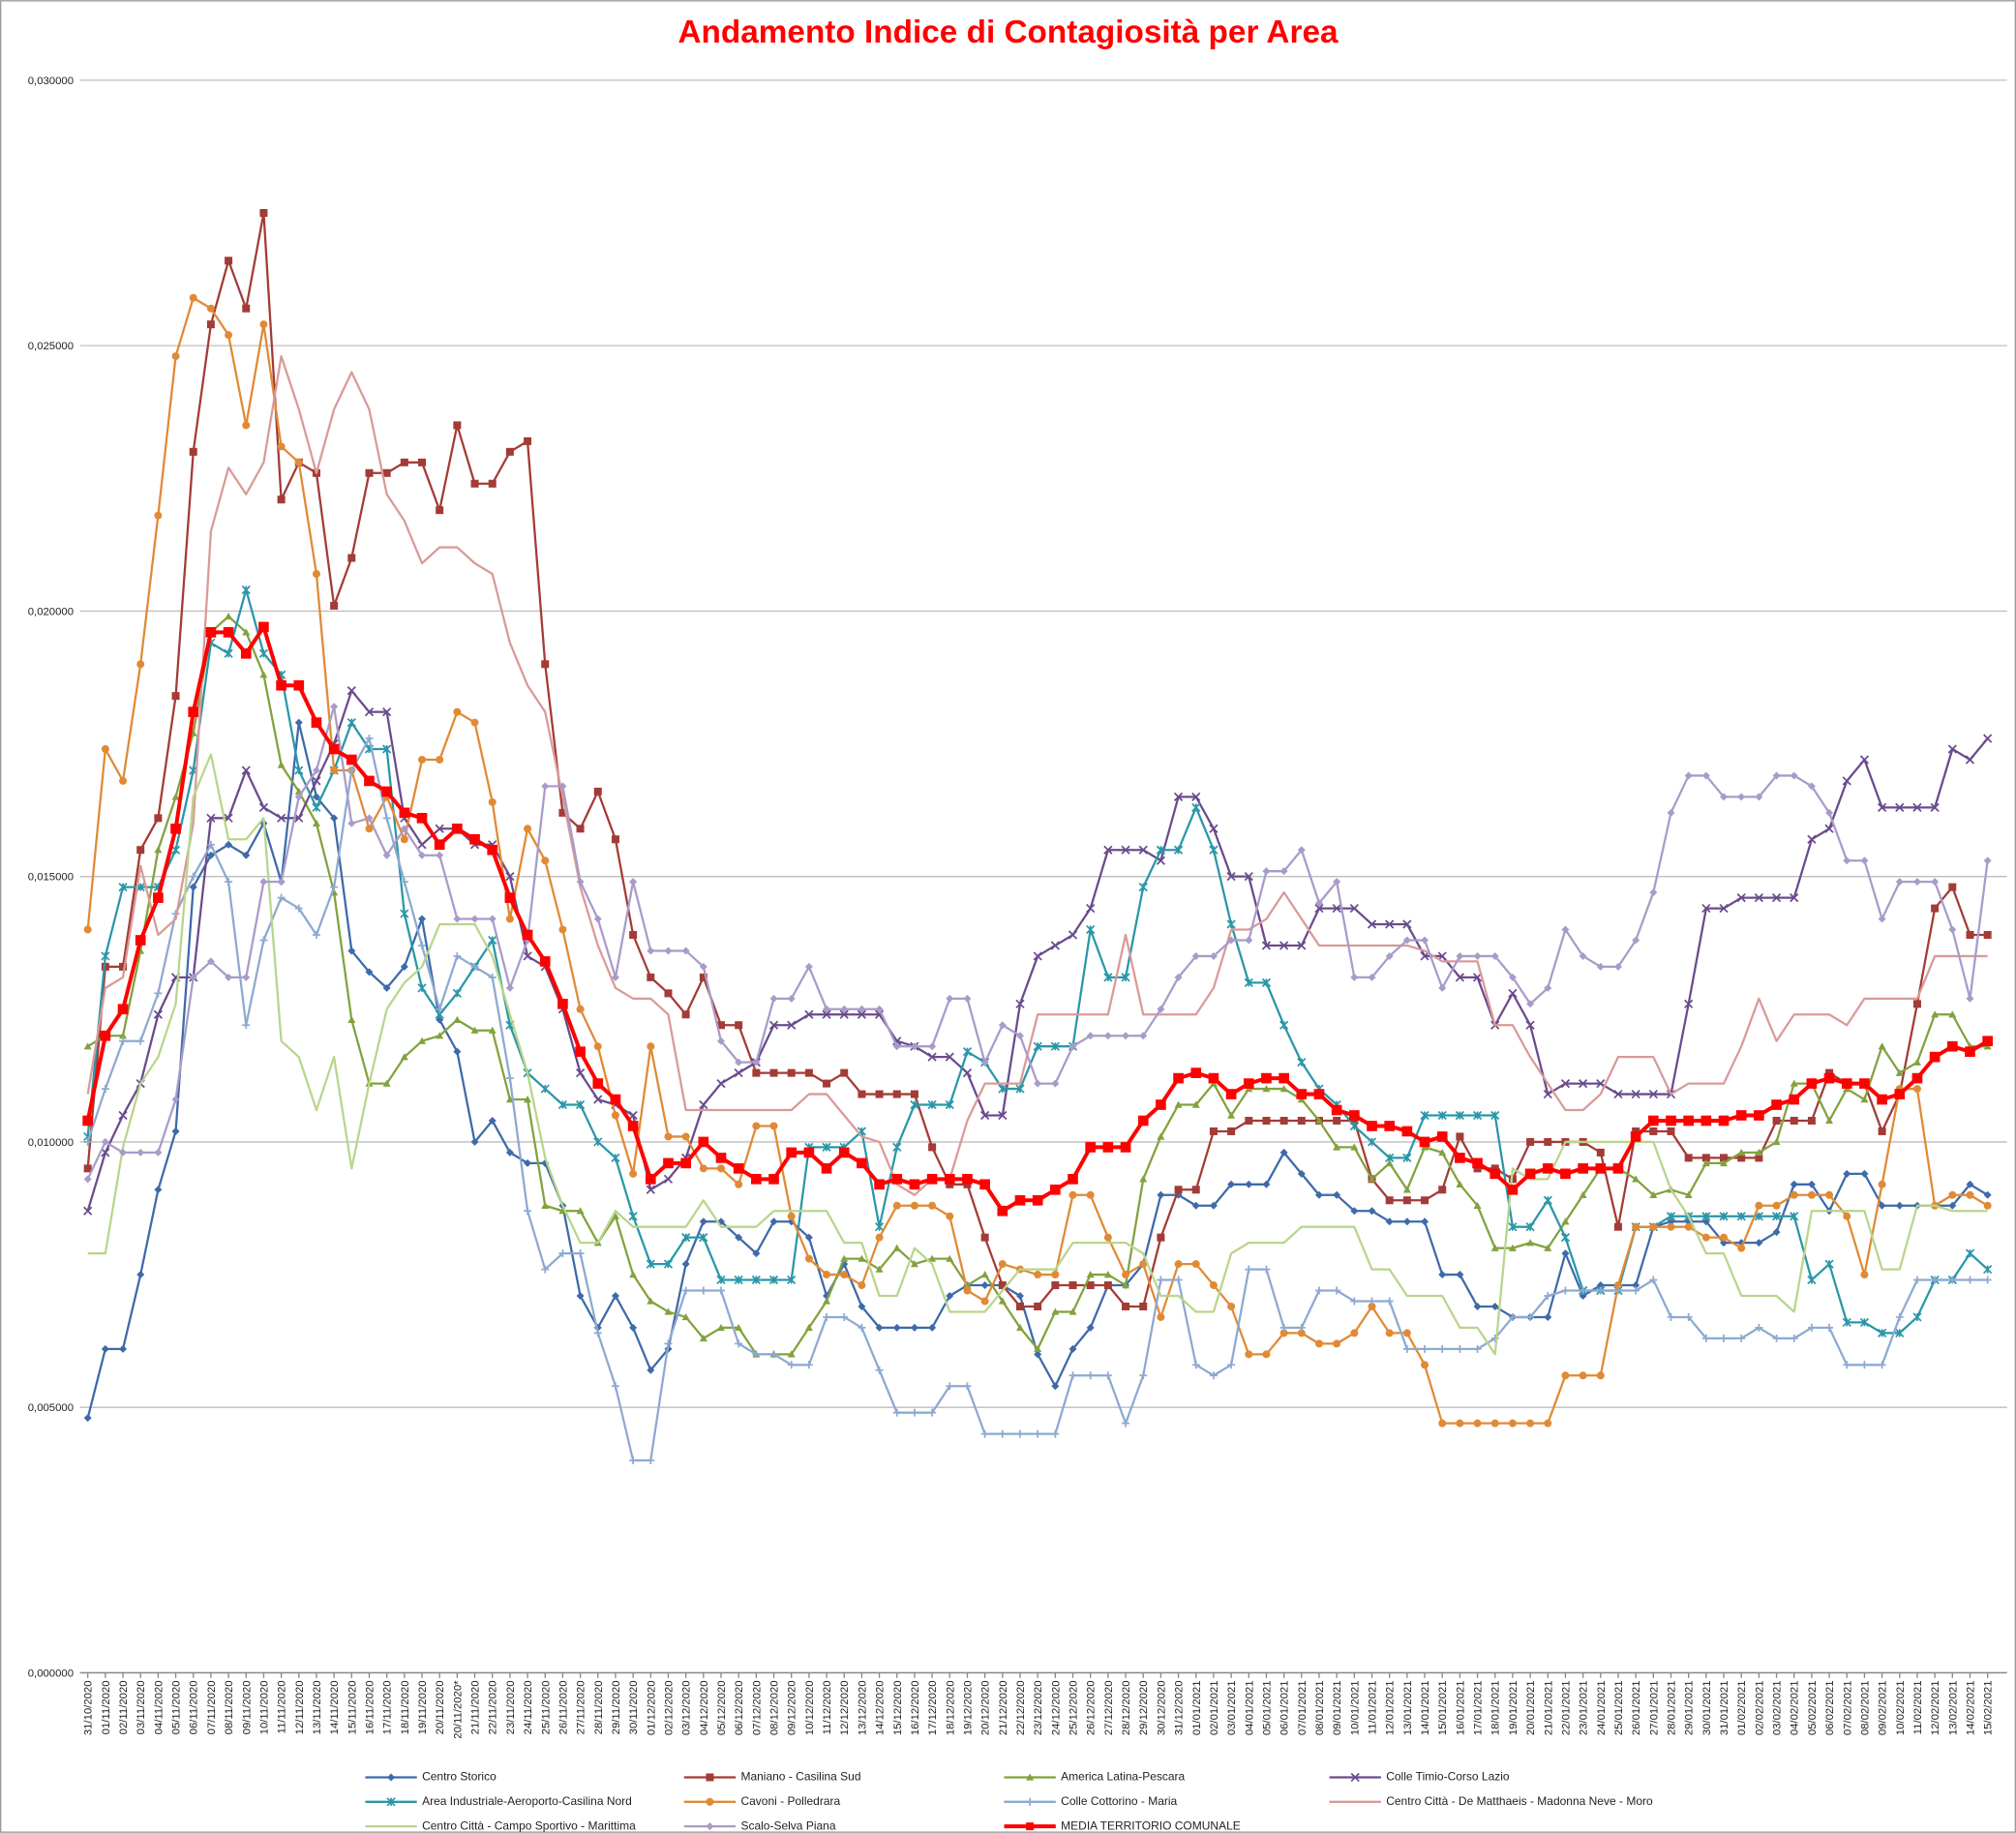  What do you see at coordinates (1126, 1707) in the screenshot?
I see `x-tick-label: 28/12/2020` at bounding box center [1126, 1707].